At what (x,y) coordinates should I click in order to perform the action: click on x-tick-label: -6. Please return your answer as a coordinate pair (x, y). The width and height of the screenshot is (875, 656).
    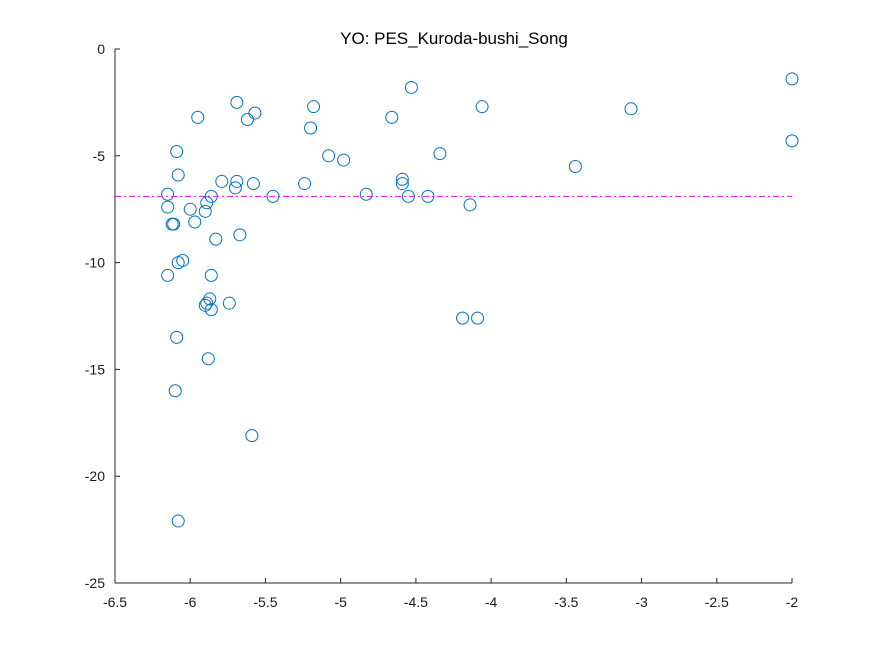
    Looking at the image, I should click on (190, 602).